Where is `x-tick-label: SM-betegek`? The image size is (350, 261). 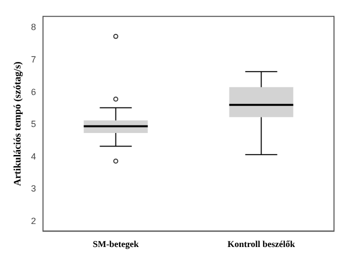
x-tick-label: SM-betegek is located at coordinates (115, 243).